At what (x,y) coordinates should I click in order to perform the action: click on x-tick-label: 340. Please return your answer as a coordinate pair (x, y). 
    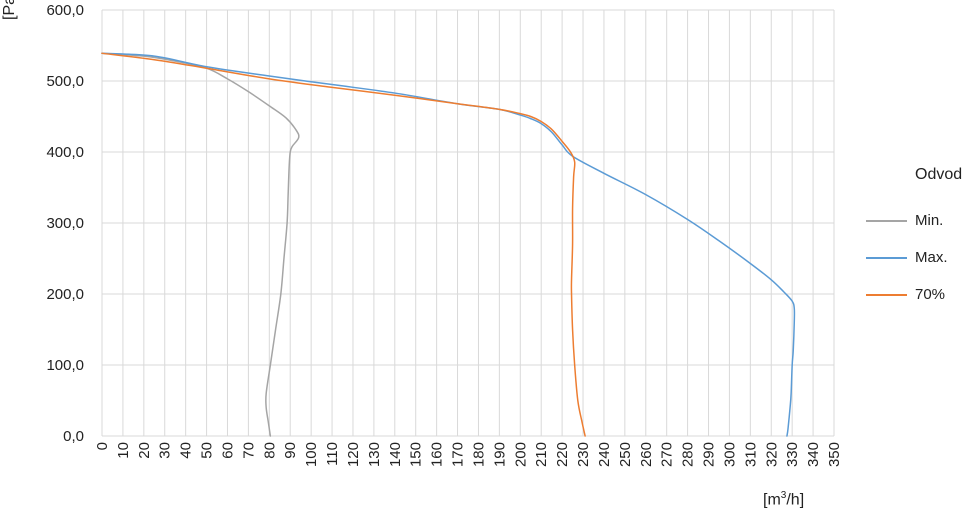
    Looking at the image, I should click on (813, 454).